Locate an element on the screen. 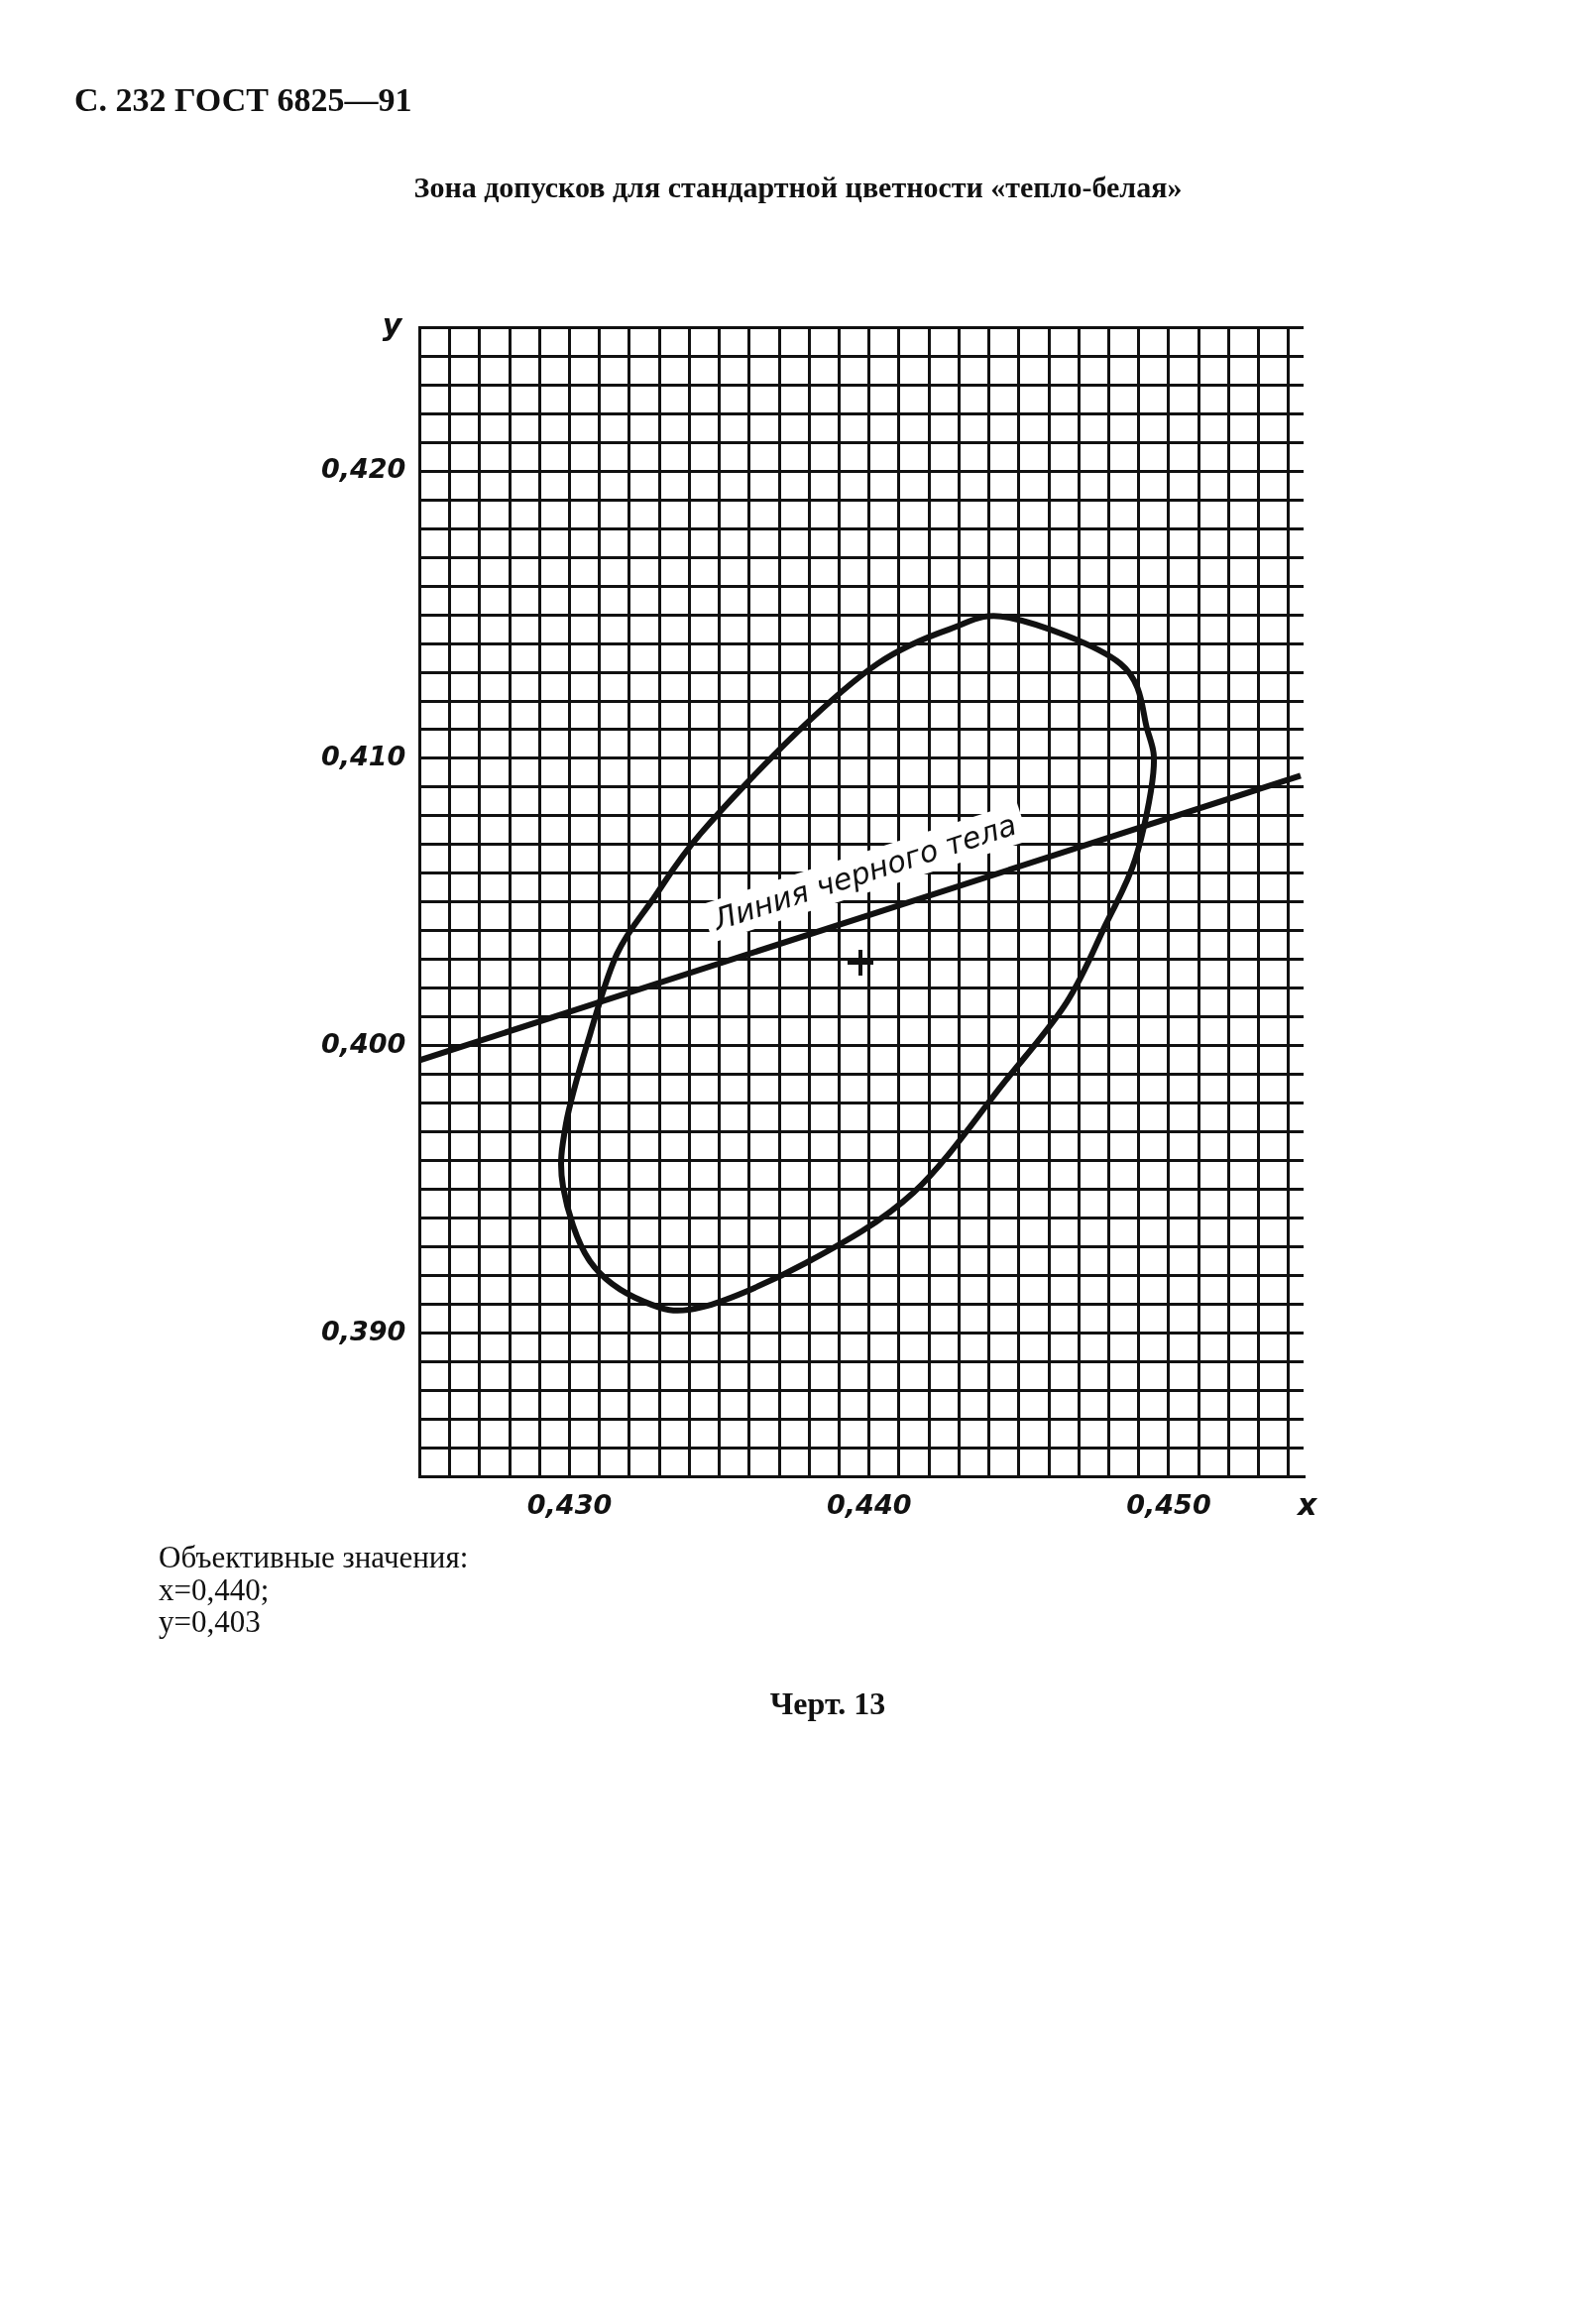  y-tick-label: 0,410 is located at coordinates (363, 755).